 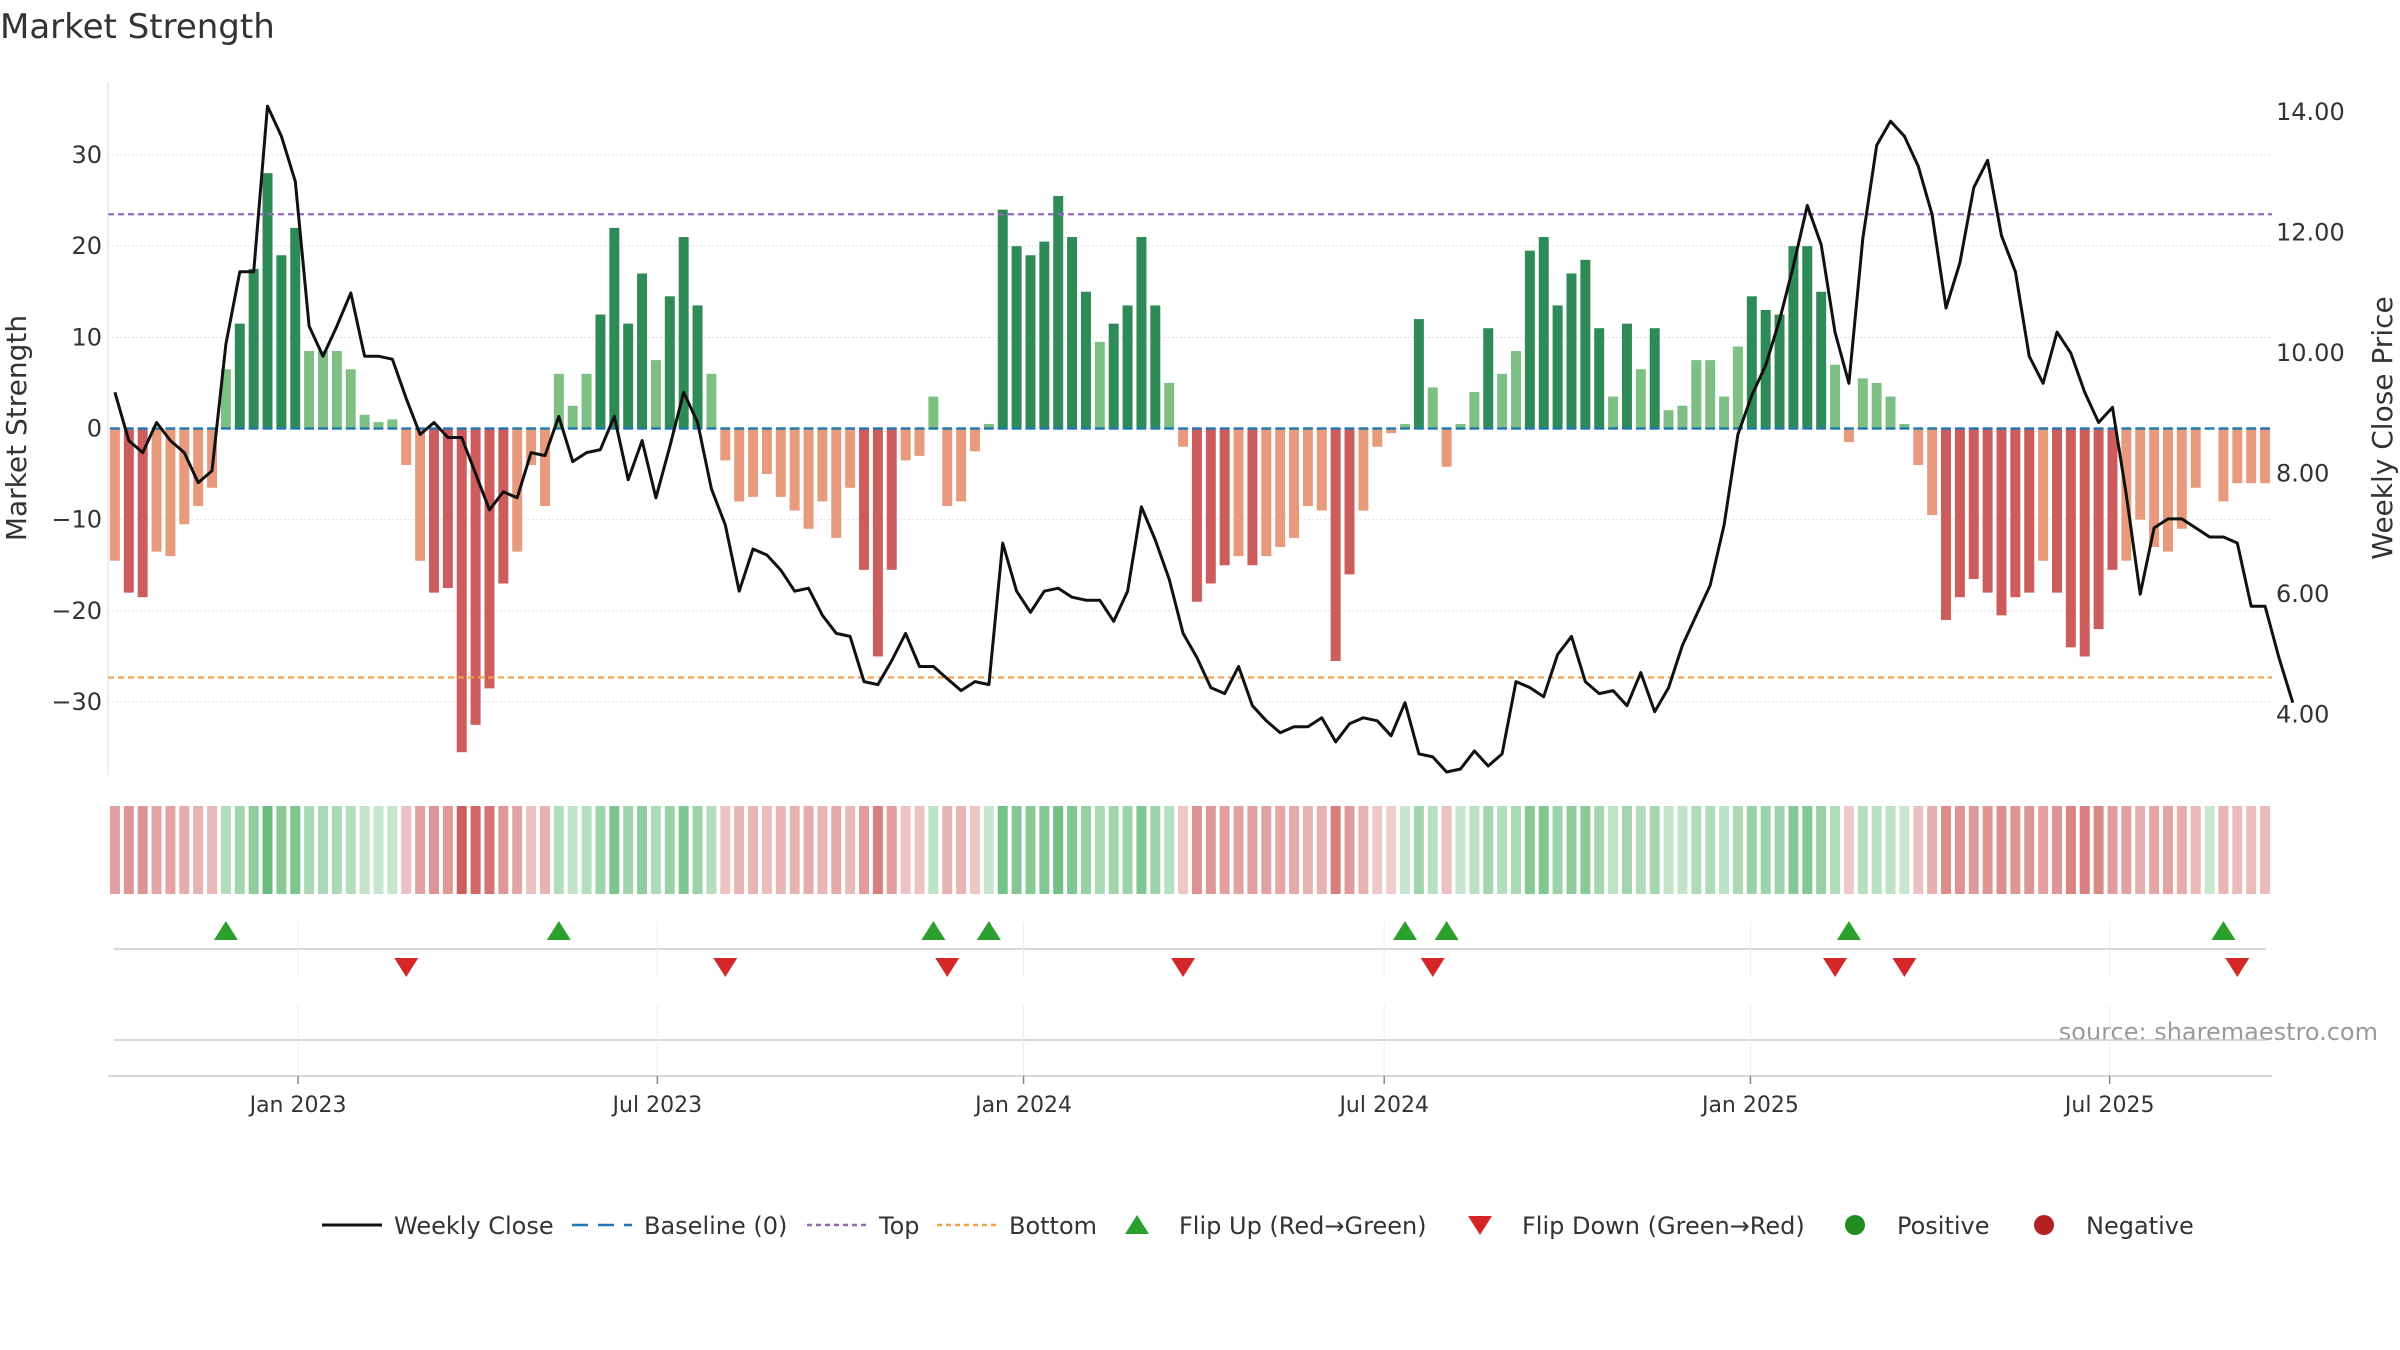 What do you see at coordinates (1190, 850) in the screenshot?
I see `strength-heat-strip` at bounding box center [1190, 850].